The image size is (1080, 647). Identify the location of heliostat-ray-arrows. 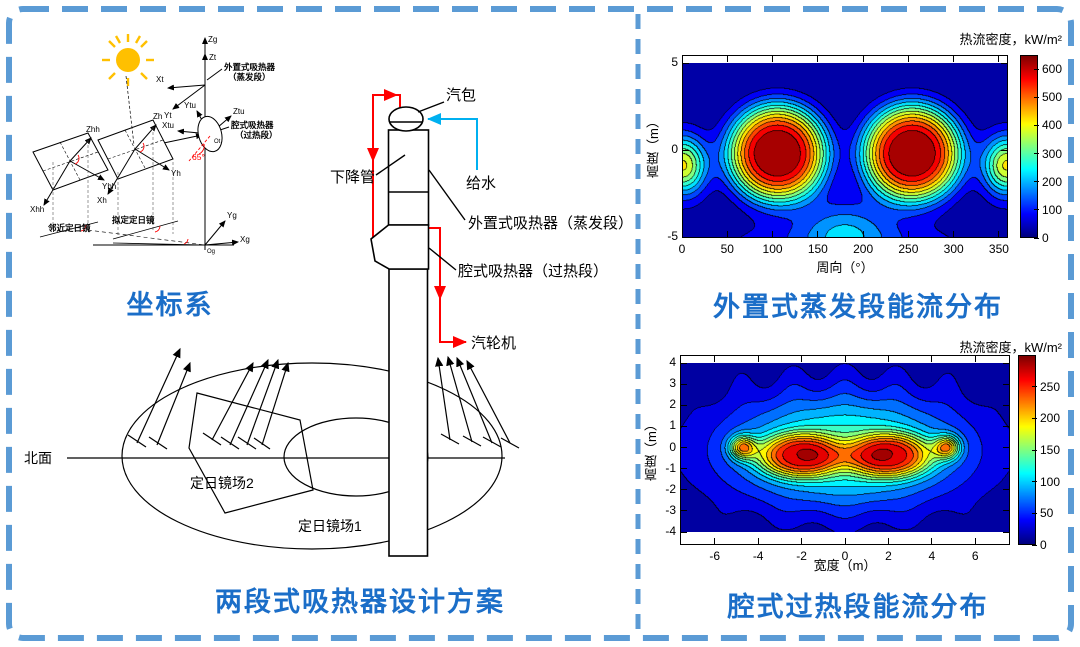
(323, 398).